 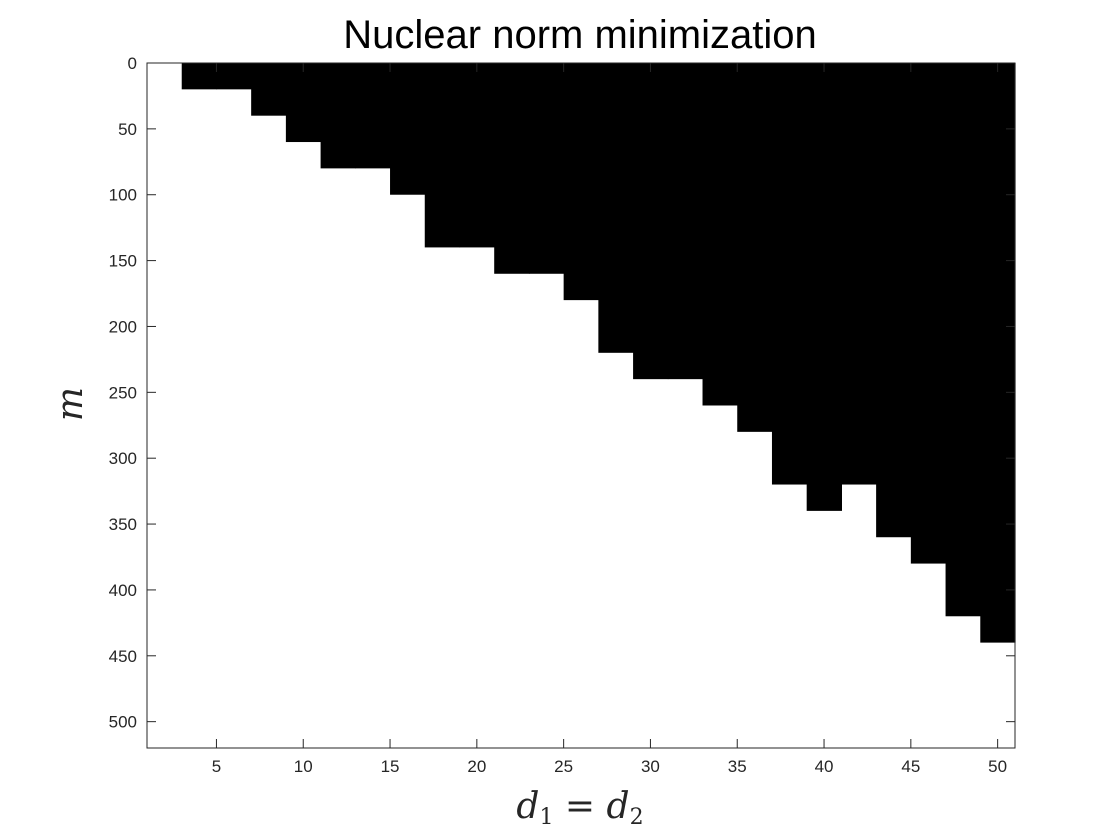 I want to click on x-tick-label: 50, so click(x=997, y=766).